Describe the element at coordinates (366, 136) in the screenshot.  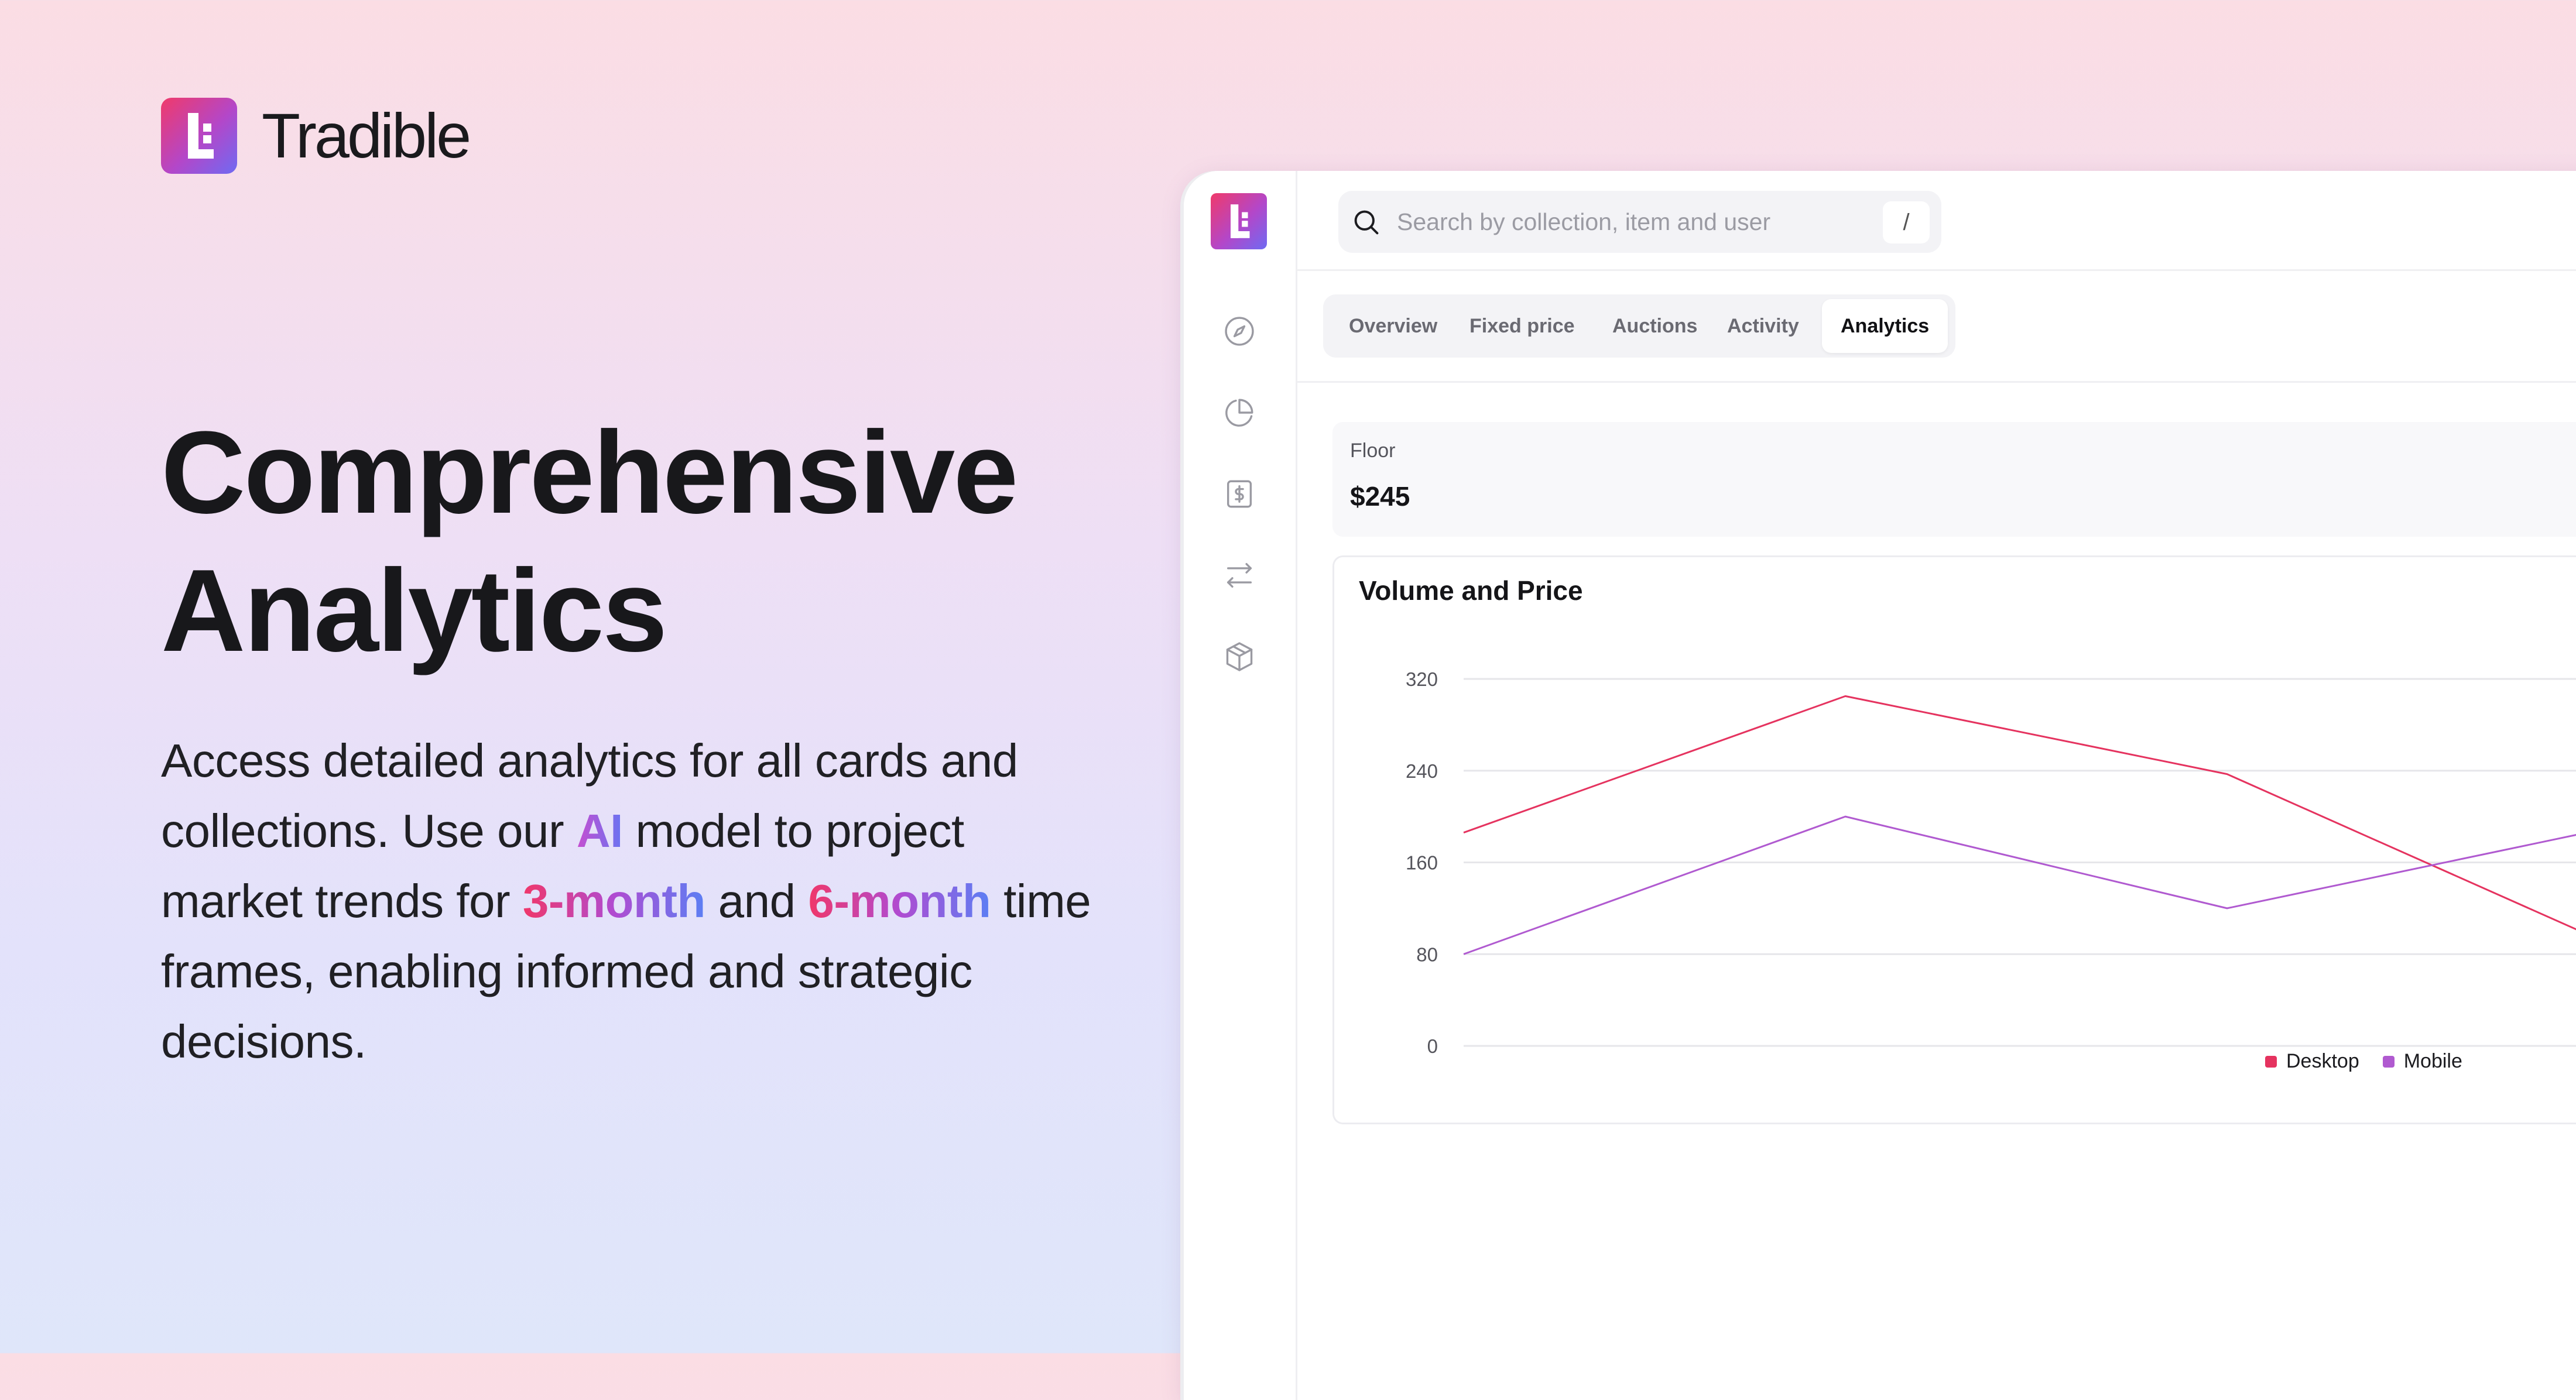
I see `brand-name: Tradible` at that location.